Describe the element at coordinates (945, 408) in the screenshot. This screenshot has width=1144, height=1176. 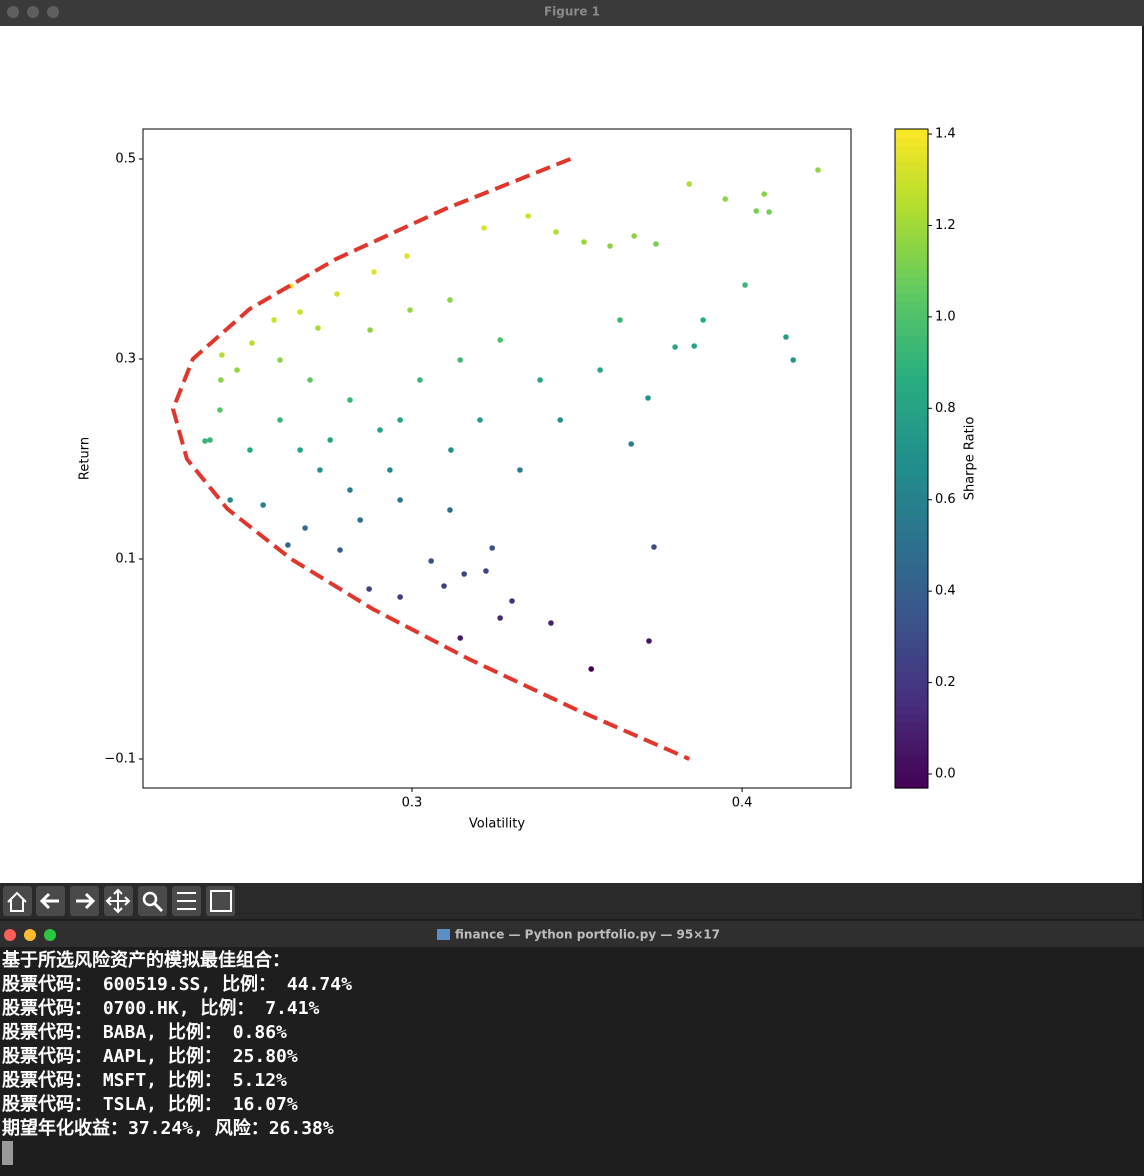
I see `colorbar-tick-label: 0.8` at that location.